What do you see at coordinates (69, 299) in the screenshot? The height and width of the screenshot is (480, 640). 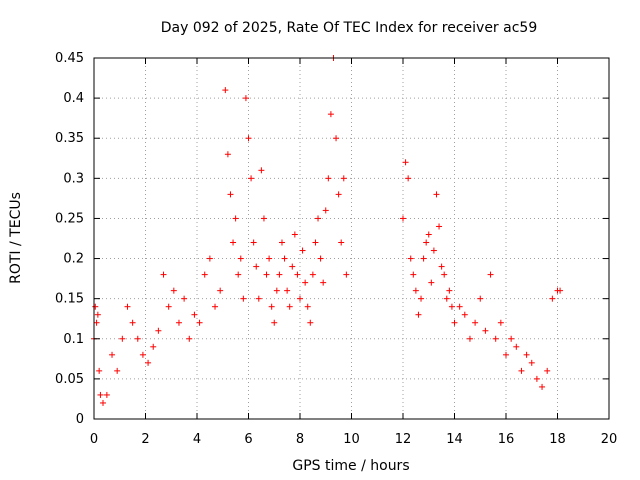 I see `y-tick-label: 0.15` at bounding box center [69, 299].